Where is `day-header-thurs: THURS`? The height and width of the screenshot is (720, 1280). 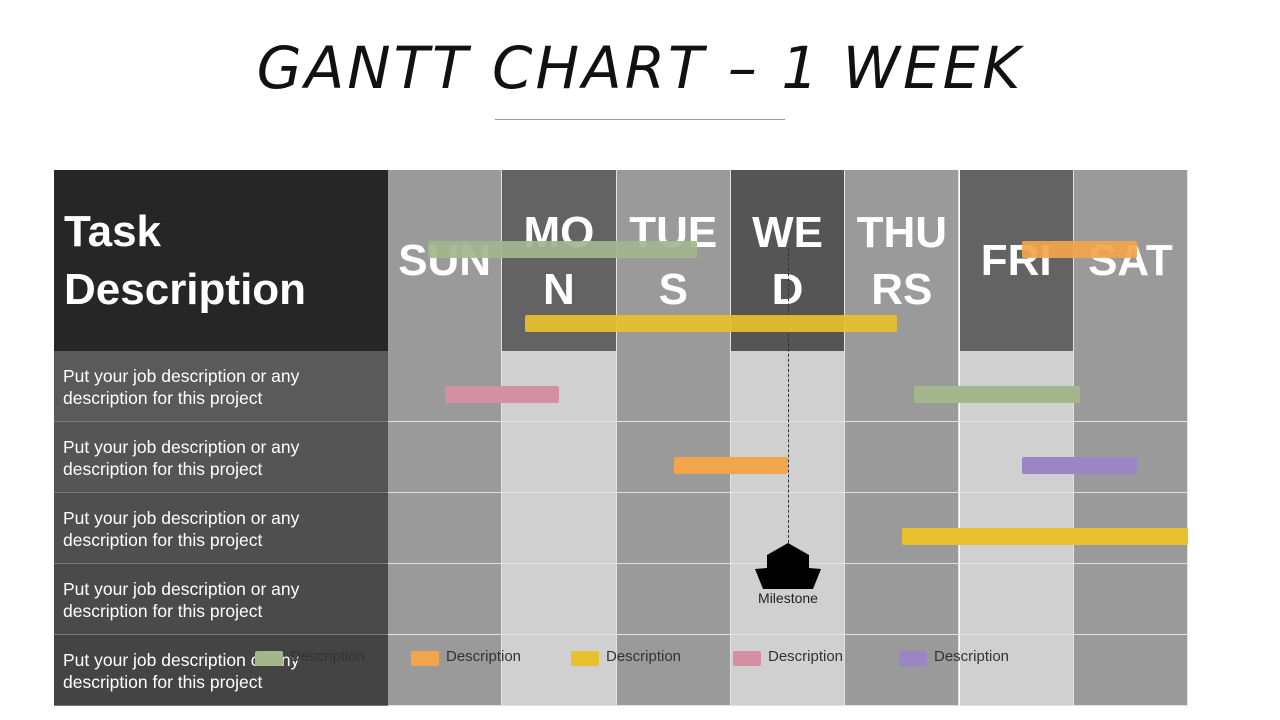 day-header-thurs: THURS is located at coordinates (902, 260).